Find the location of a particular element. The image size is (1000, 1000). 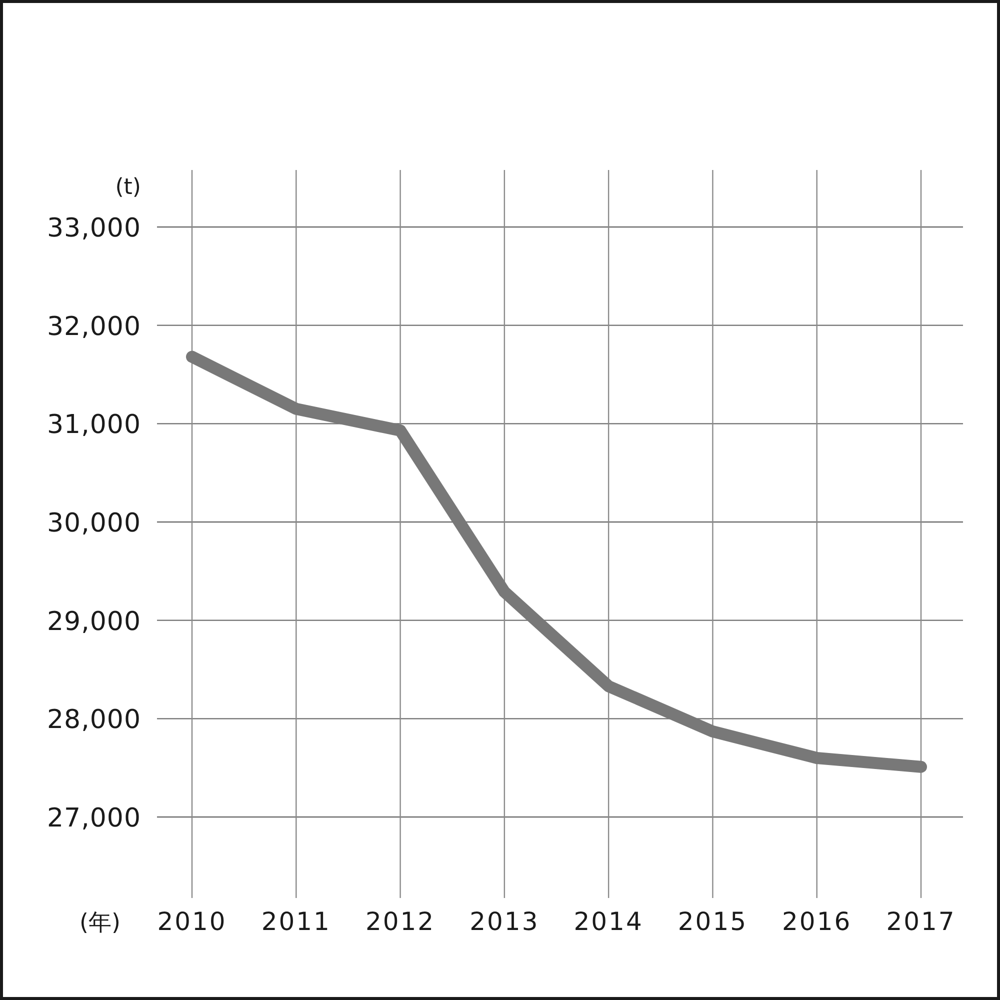

y-tick-label: 31,000 is located at coordinates (94, 425).